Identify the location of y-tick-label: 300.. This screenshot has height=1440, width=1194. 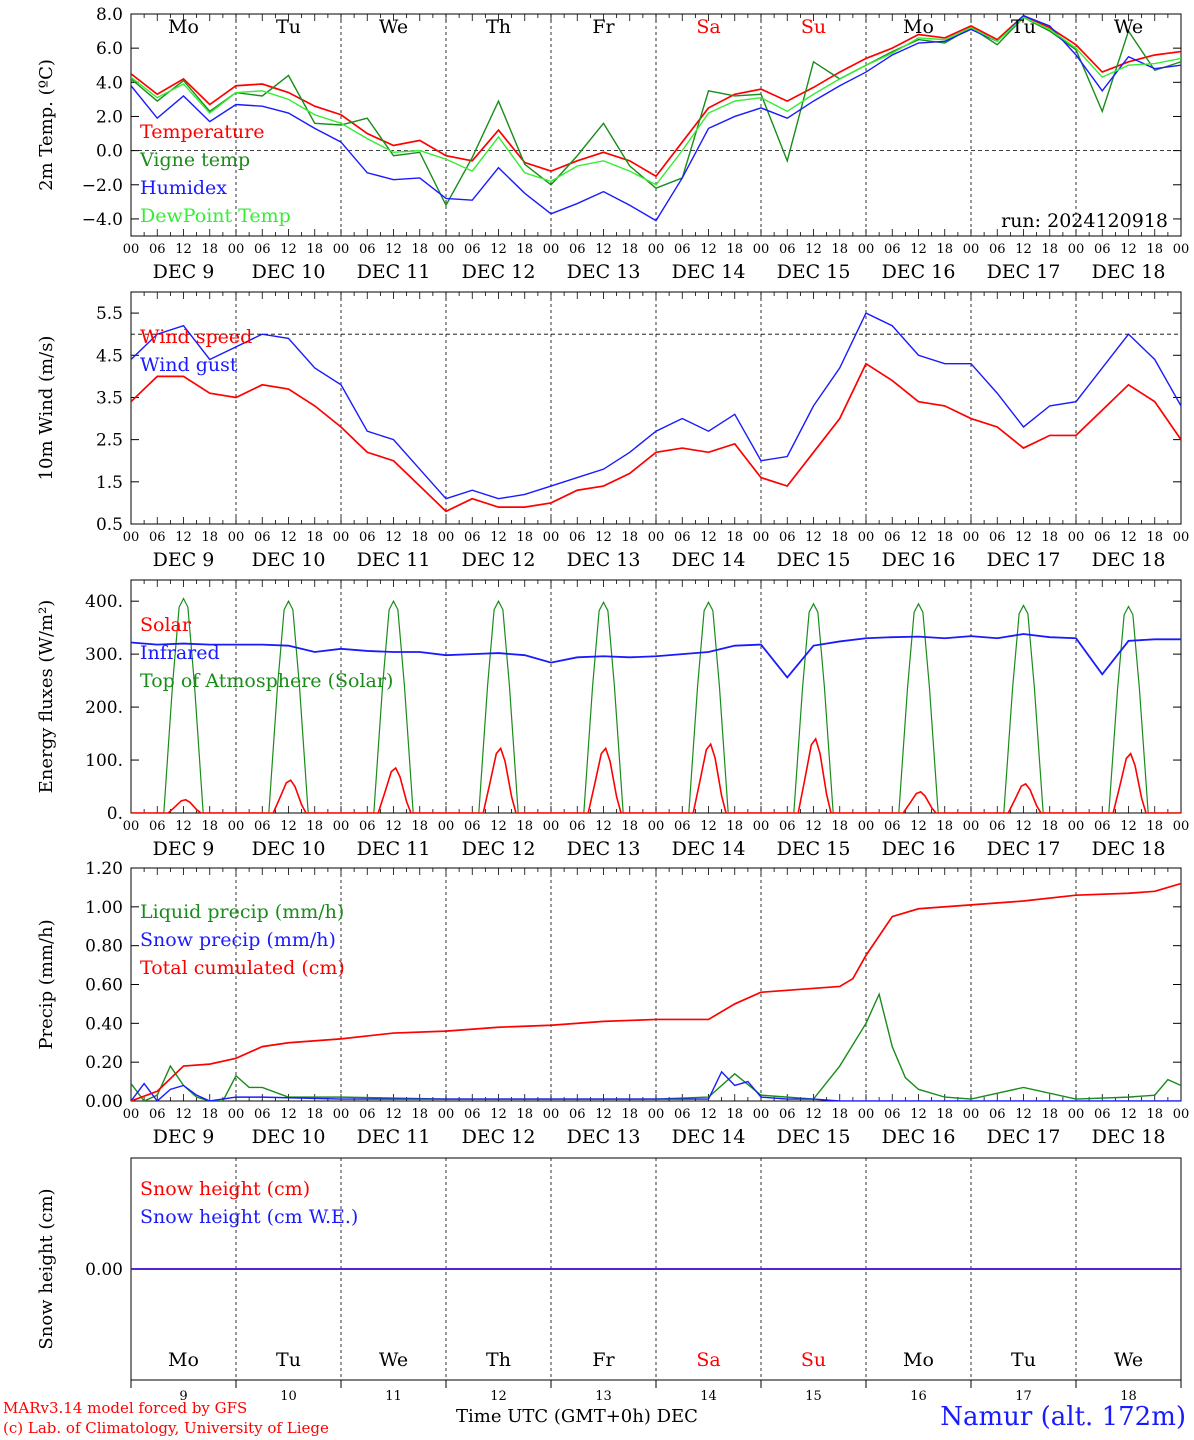
(104, 655).